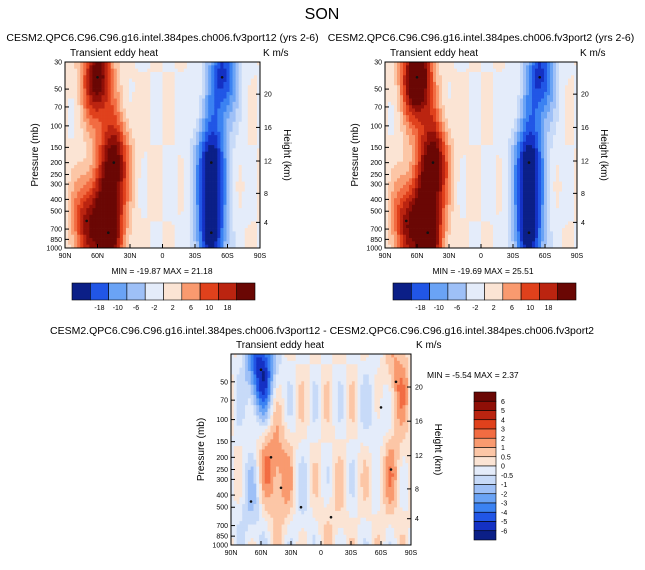  Describe the element at coordinates (65, 256) in the screenshot. I see `x-tick-label: 90N` at that location.